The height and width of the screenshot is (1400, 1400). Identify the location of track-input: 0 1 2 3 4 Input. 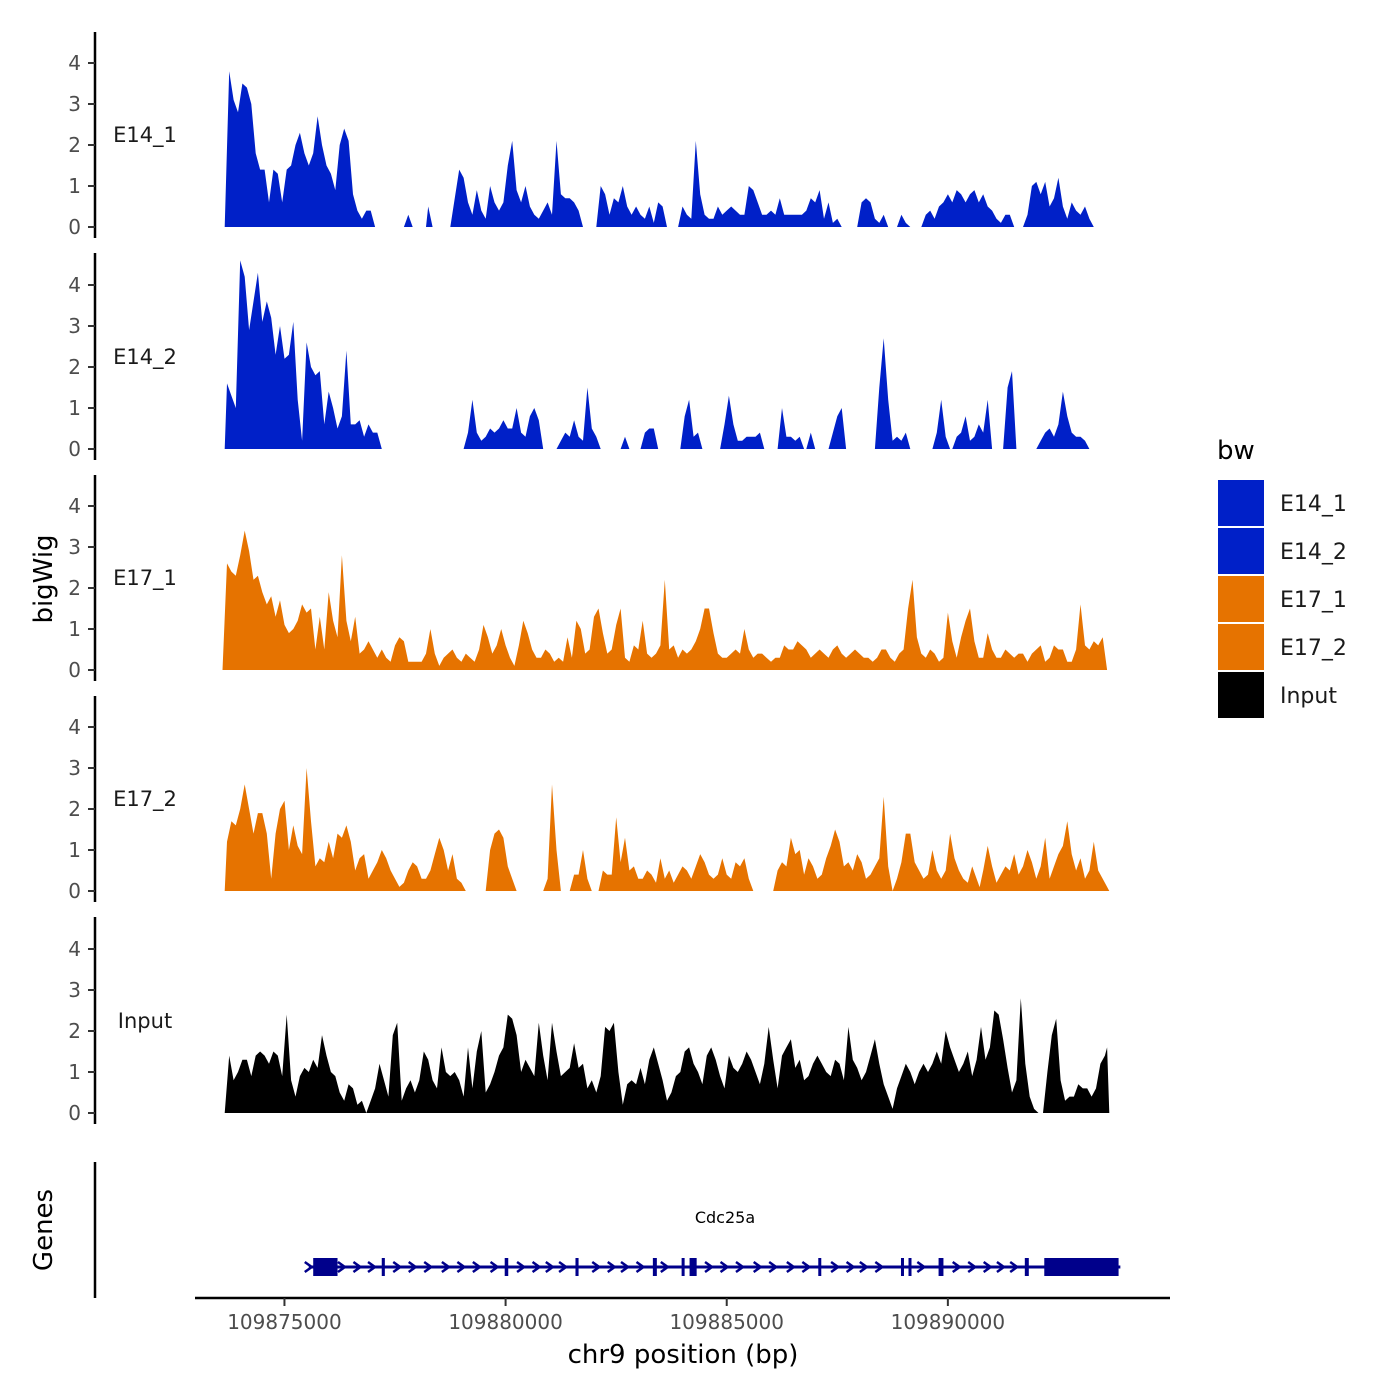
(589, 1021).